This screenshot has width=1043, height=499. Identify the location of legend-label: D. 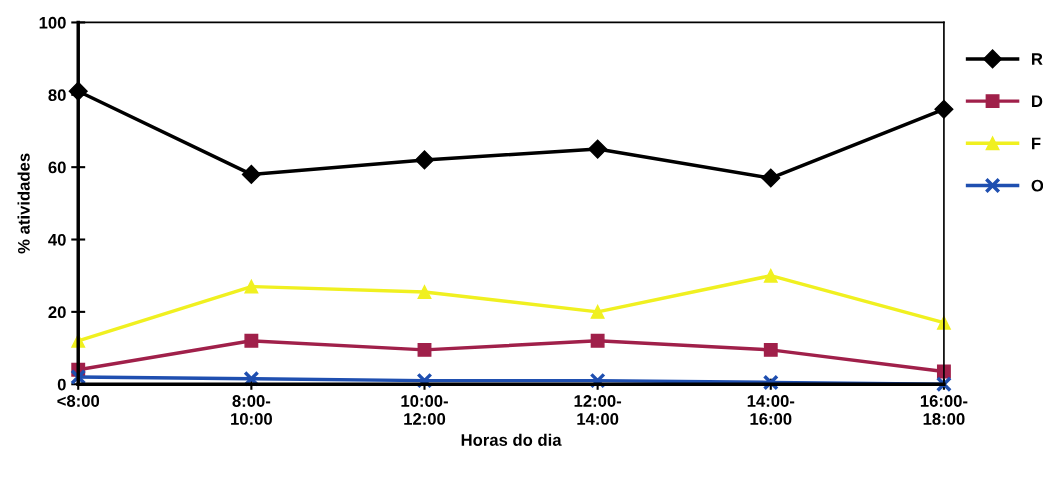
(1037, 101).